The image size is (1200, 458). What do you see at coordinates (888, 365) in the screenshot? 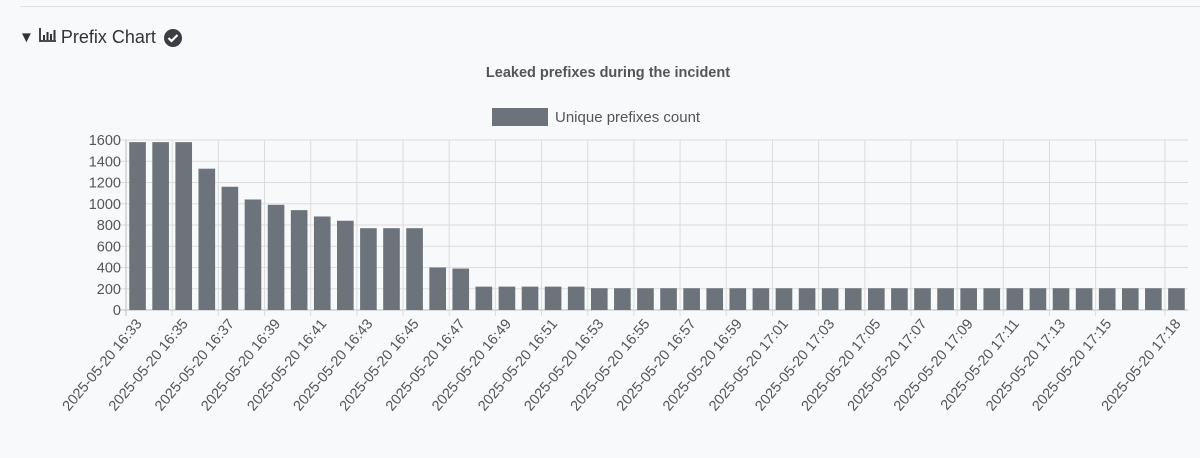
I see `x-tick-label: 2025-05-20 17:07` at bounding box center [888, 365].